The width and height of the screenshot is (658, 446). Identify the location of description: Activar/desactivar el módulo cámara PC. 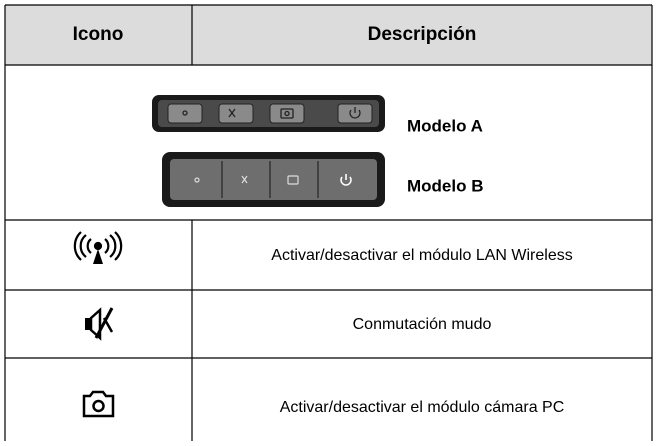
(422, 407).